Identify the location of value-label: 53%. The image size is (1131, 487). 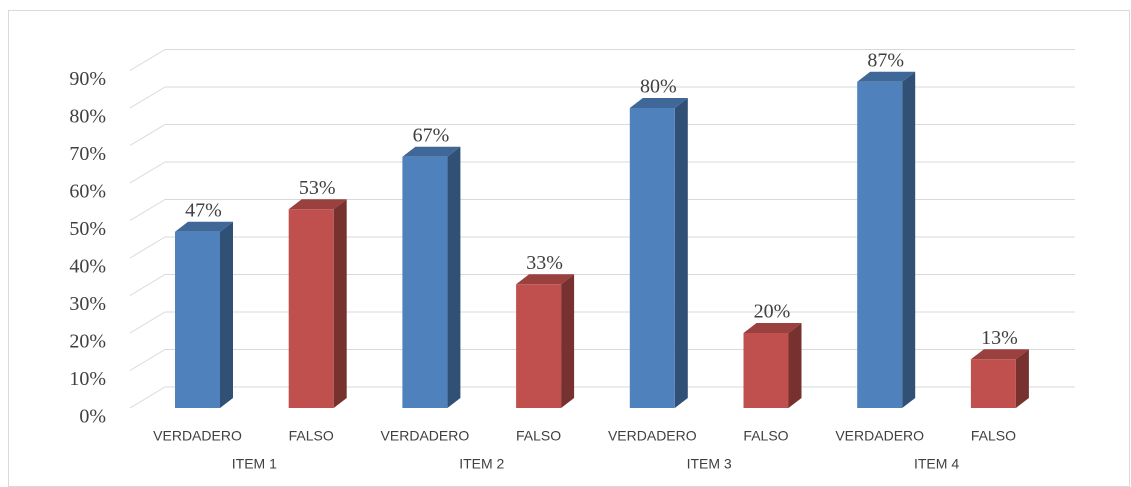
(317, 188).